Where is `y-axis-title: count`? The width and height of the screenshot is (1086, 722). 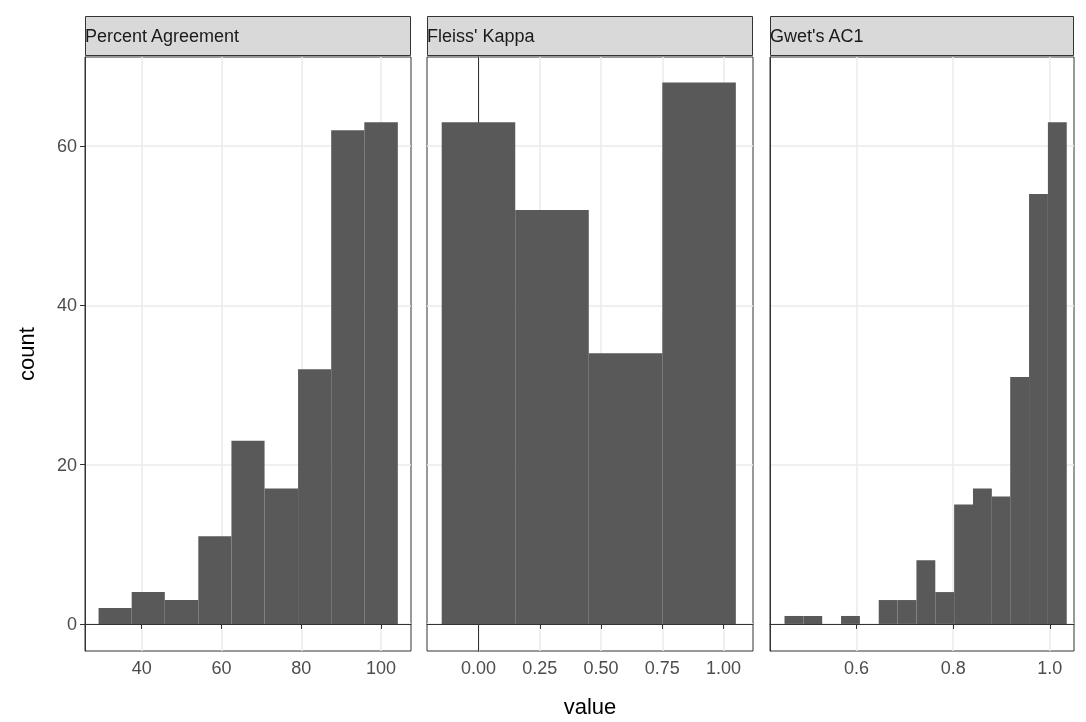
y-axis-title: count is located at coordinates (26, 354).